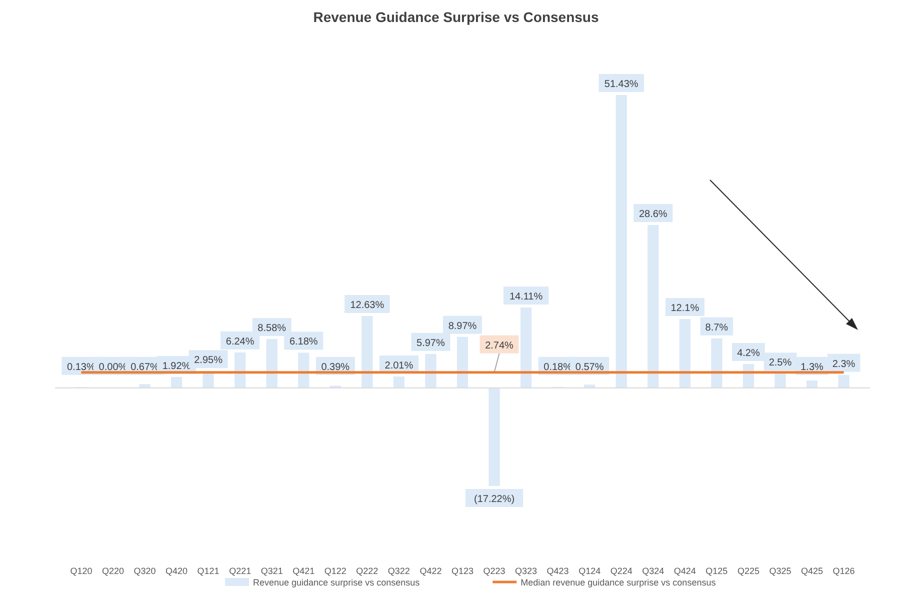 The height and width of the screenshot is (604, 912). Describe the element at coordinates (717, 571) in the screenshot. I see `x-tick-label: Q125` at that location.